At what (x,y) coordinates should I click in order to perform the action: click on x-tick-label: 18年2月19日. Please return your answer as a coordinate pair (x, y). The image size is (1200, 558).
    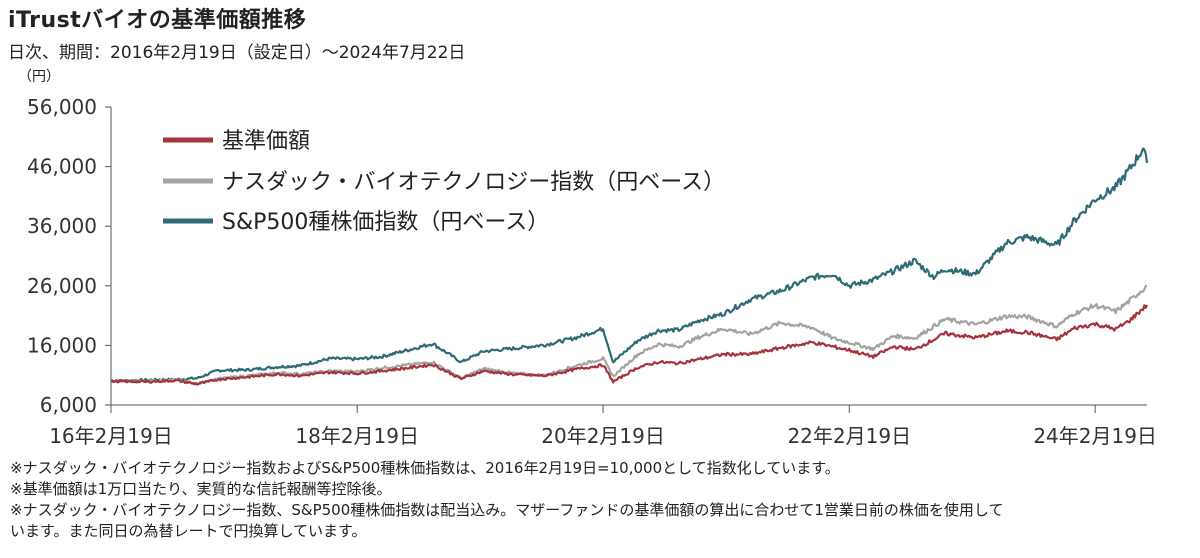
    Looking at the image, I should click on (357, 436).